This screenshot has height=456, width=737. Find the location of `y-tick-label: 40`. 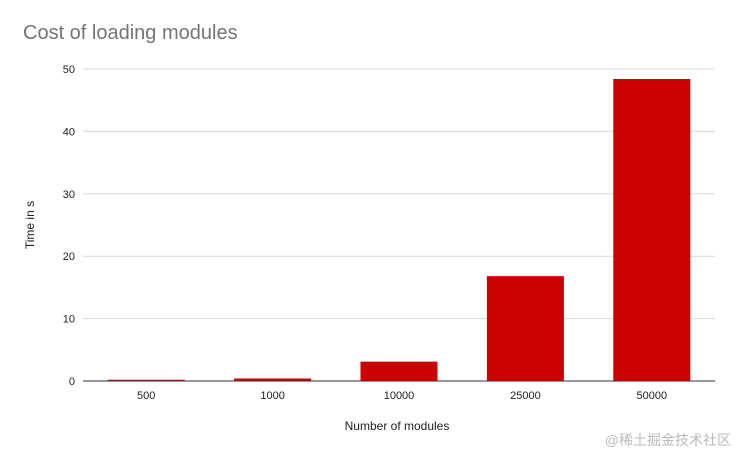

y-tick-label: 40 is located at coordinates (69, 132).